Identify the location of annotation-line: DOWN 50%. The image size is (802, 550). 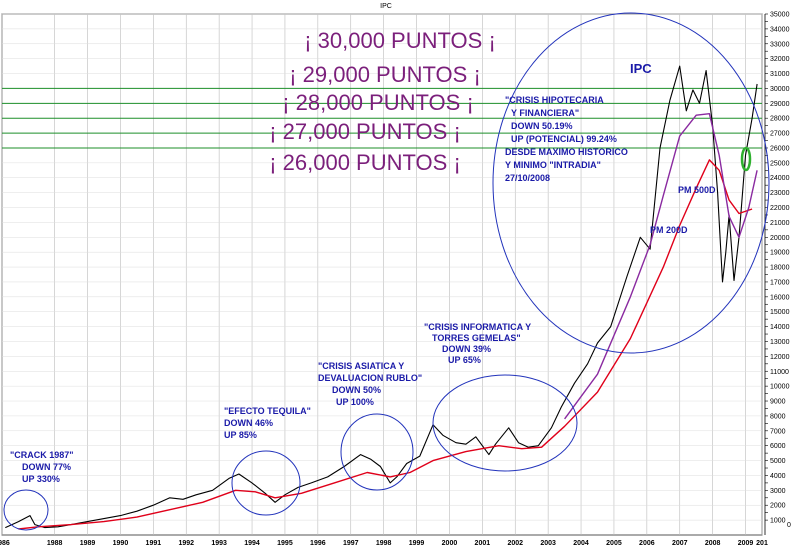
(356, 390).